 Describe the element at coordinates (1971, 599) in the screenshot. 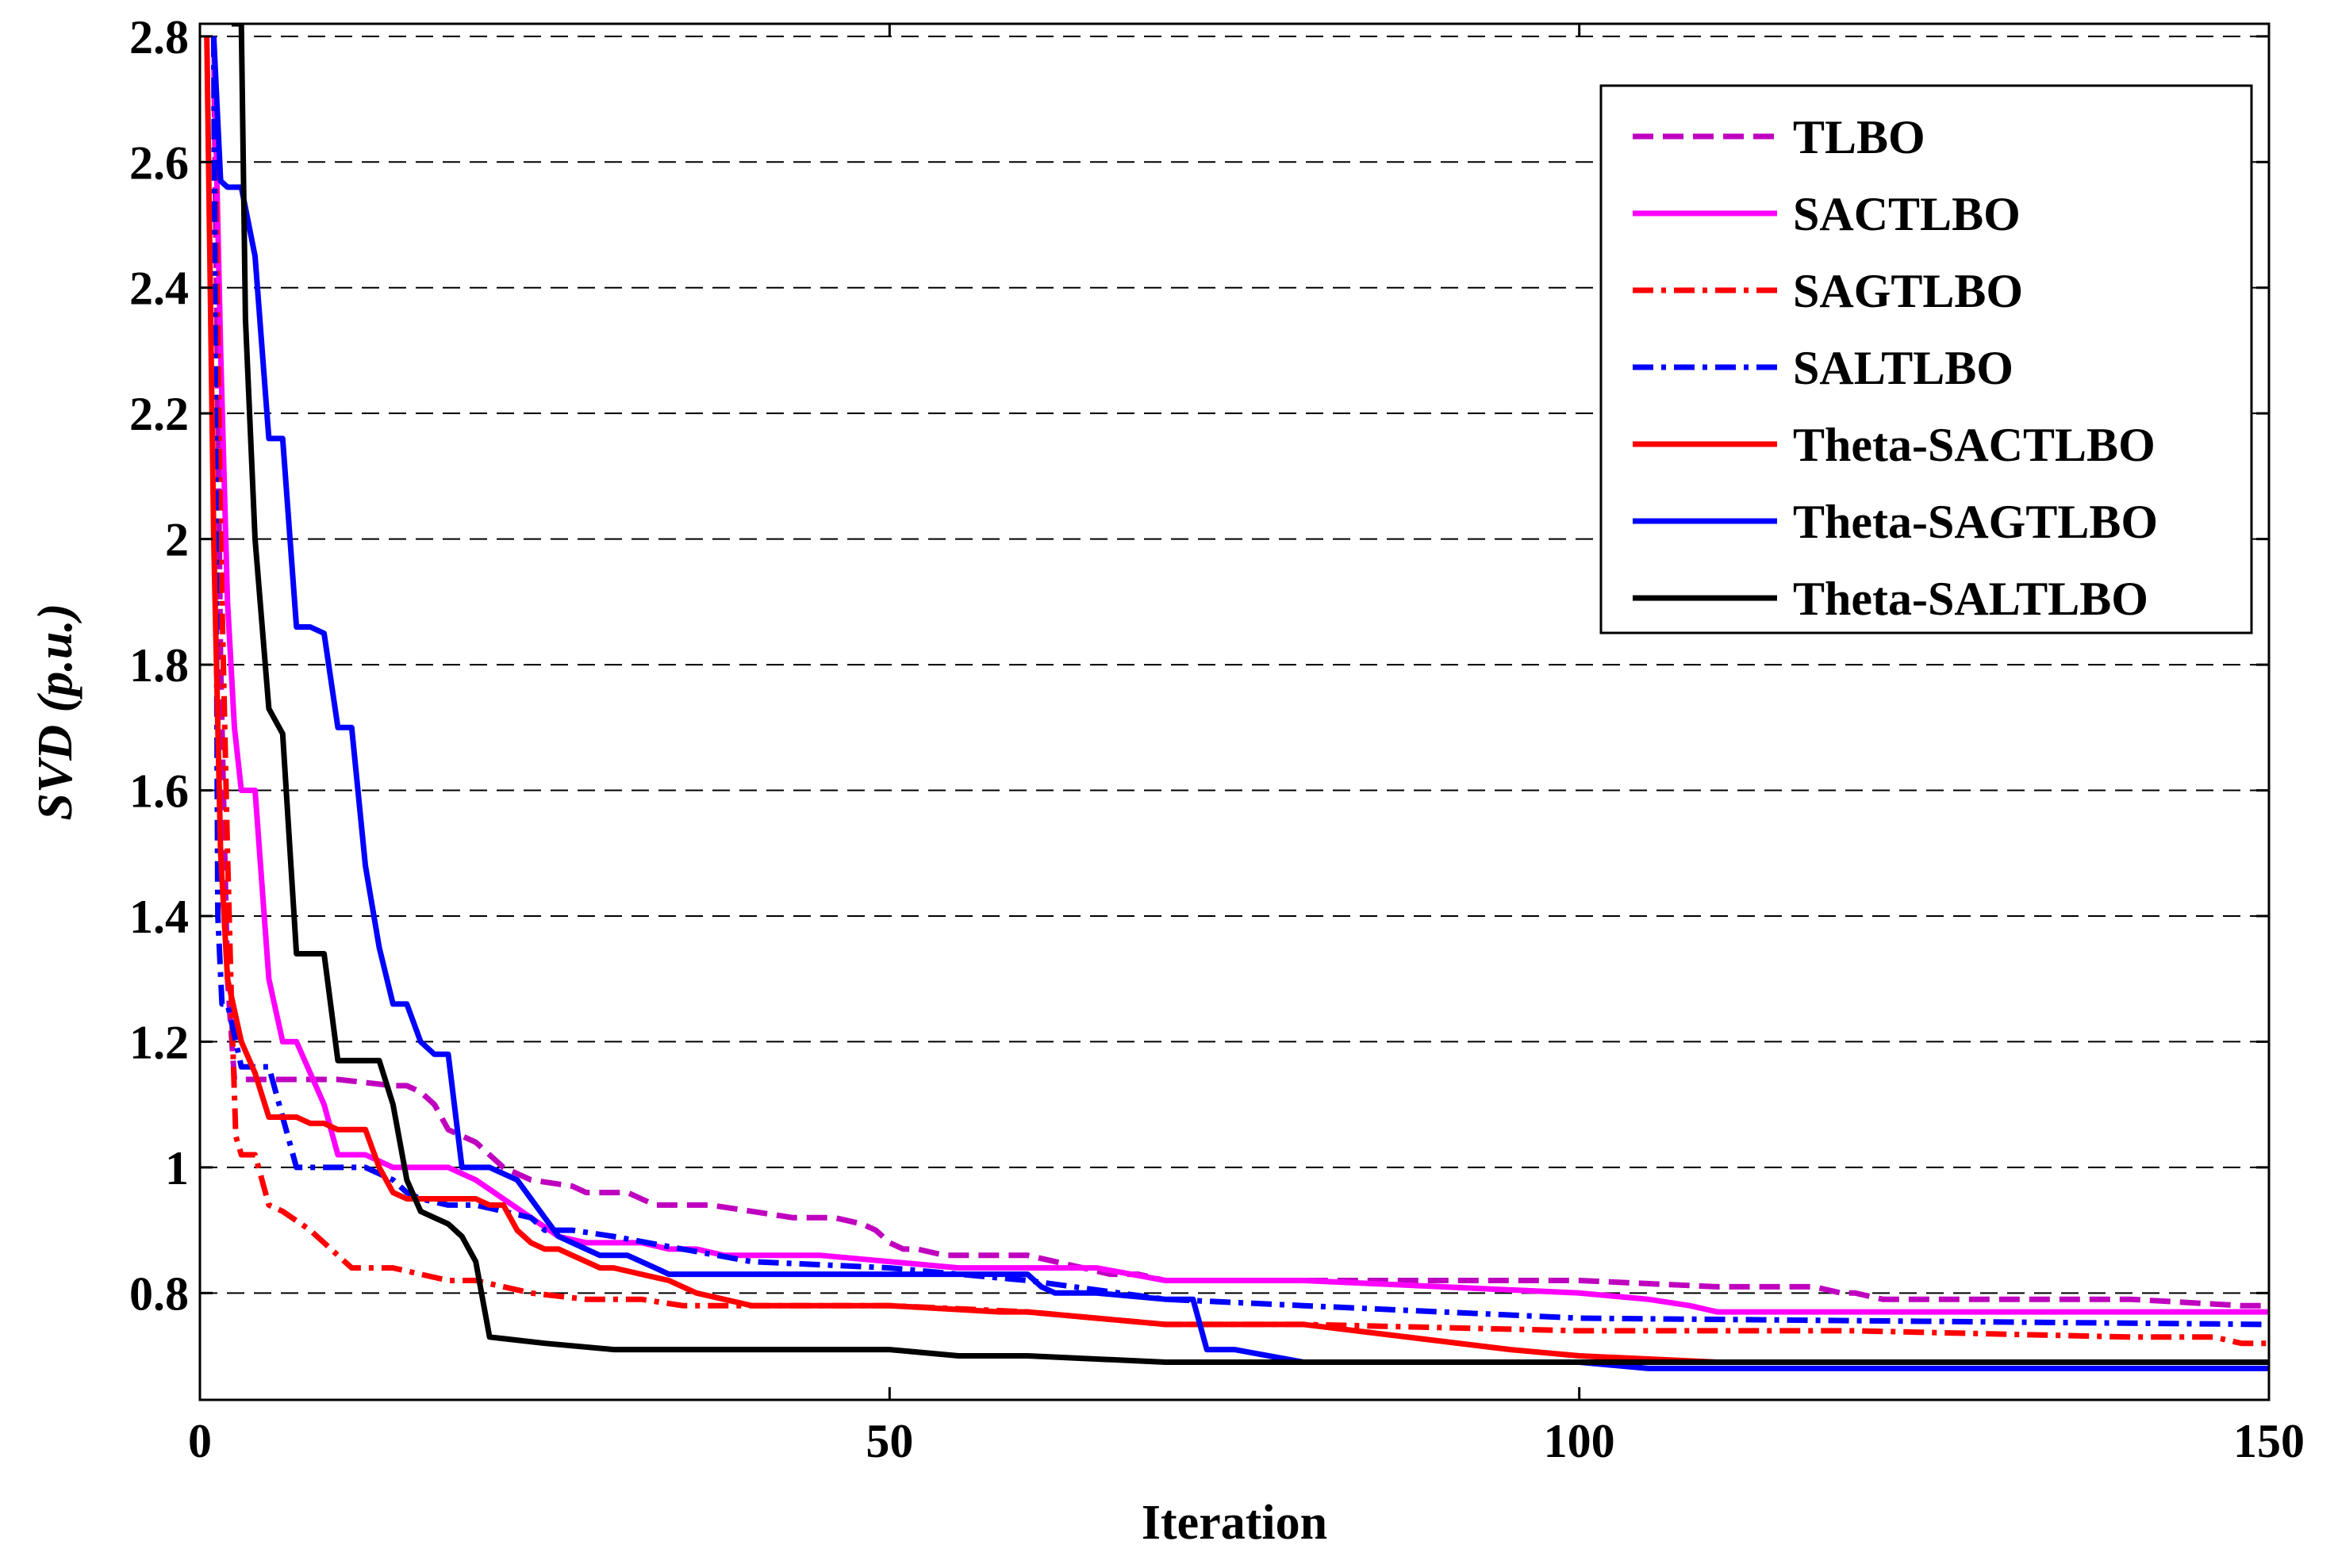

I see `legend-label-theta-saltlbo: Theta-SALTLBO` at that location.